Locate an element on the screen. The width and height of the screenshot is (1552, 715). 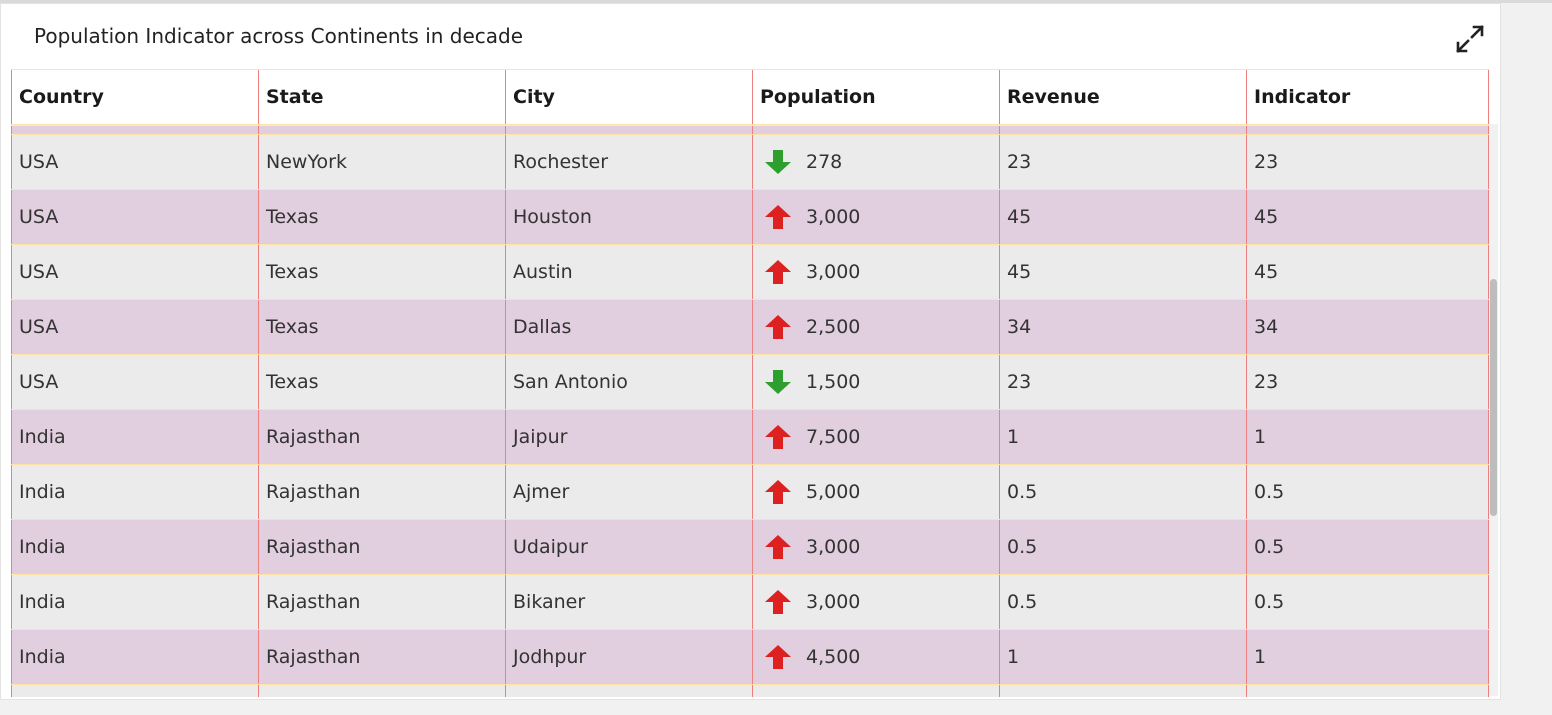
cell-city: Houston is located at coordinates (628, 217).